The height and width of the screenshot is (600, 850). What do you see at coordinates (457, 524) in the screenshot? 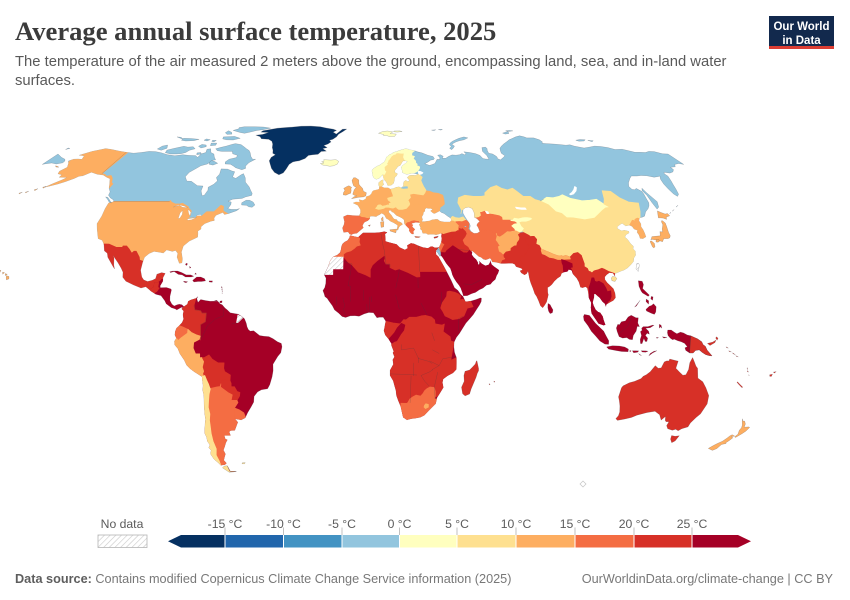
I see `svg-text: 5 °C` at bounding box center [457, 524].